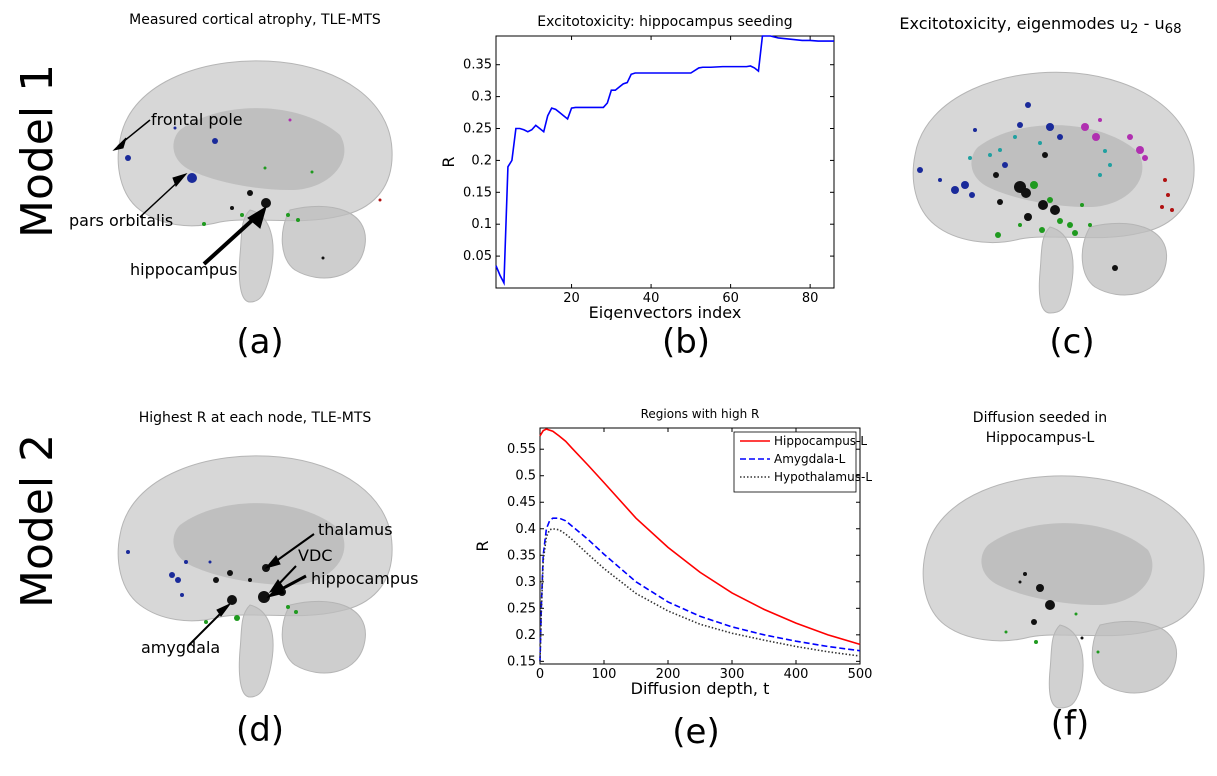  I want to click on panel-c-label: (c), so click(1072, 342).